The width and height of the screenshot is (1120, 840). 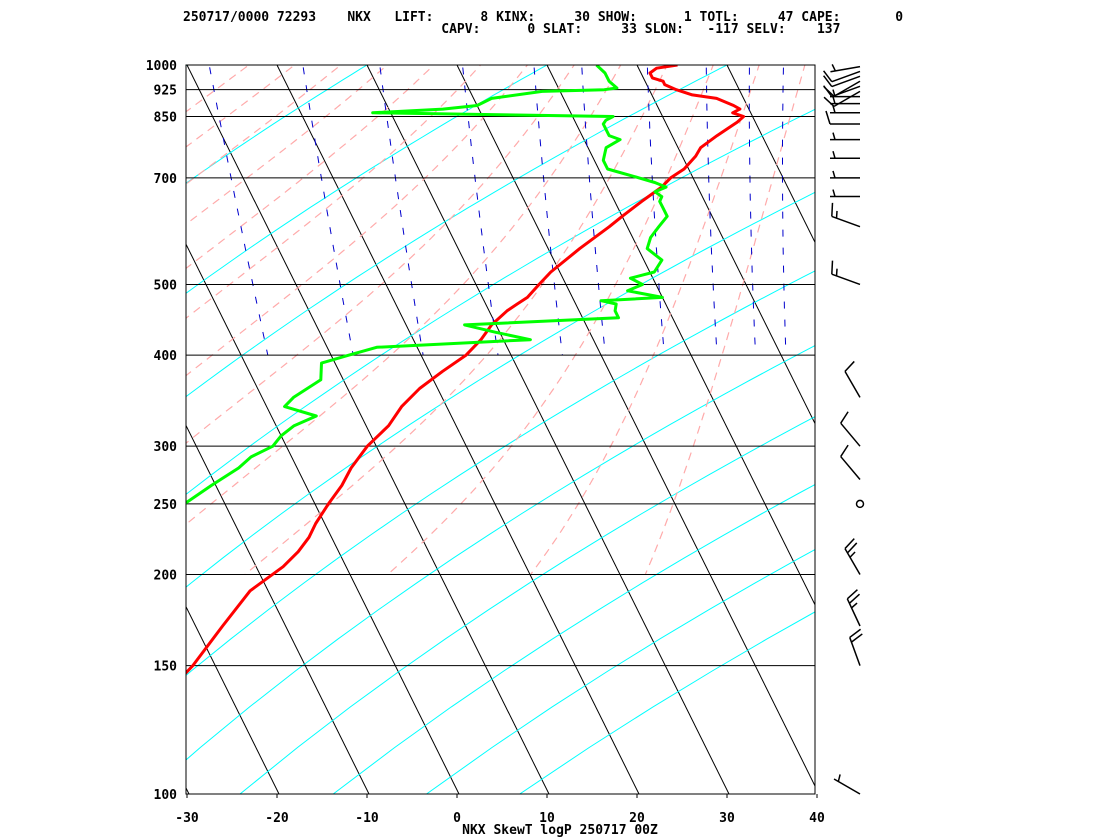 I want to click on pressure-tick-label: 925, so click(x=165, y=91).